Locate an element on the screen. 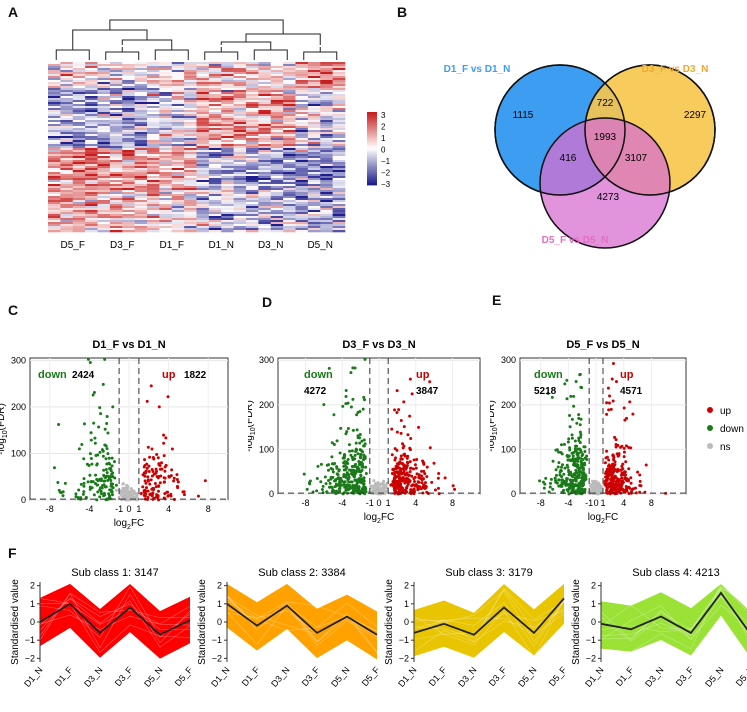  subclass-ytick: −1 is located at coordinates (217, 640).